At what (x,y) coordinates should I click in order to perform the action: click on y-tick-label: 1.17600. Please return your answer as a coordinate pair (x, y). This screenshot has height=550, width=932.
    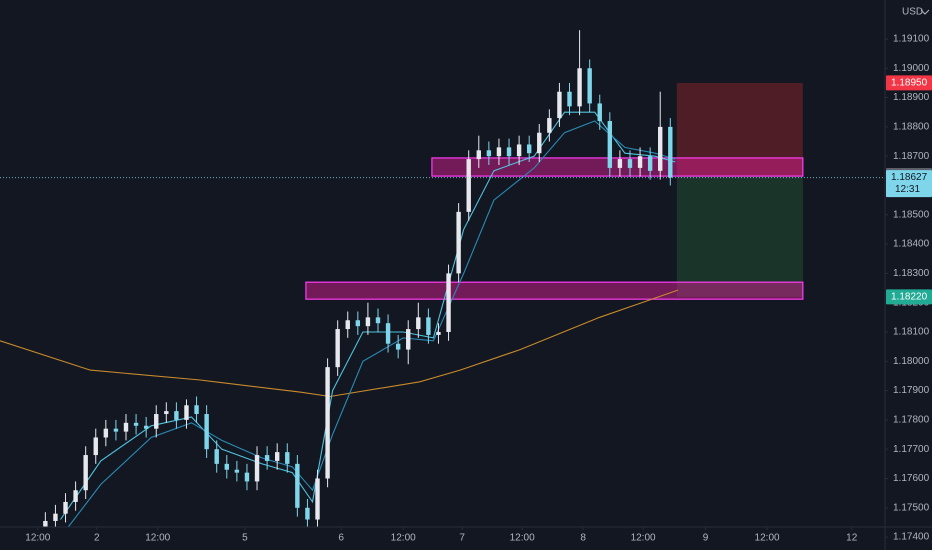
    Looking at the image, I should click on (911, 478).